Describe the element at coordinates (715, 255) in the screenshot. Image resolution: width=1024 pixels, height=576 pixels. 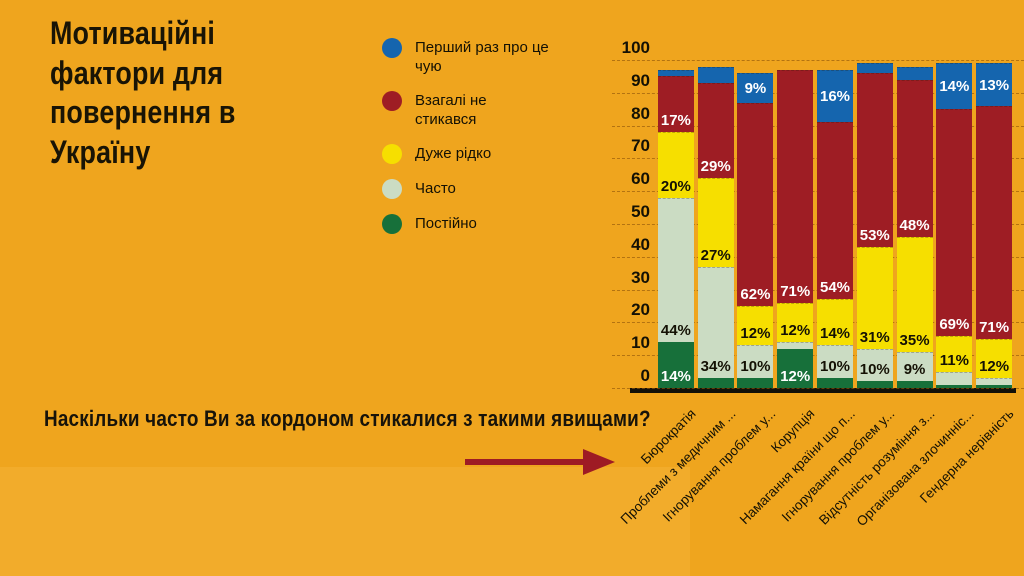
I see `segment-value-label: 27%` at that location.